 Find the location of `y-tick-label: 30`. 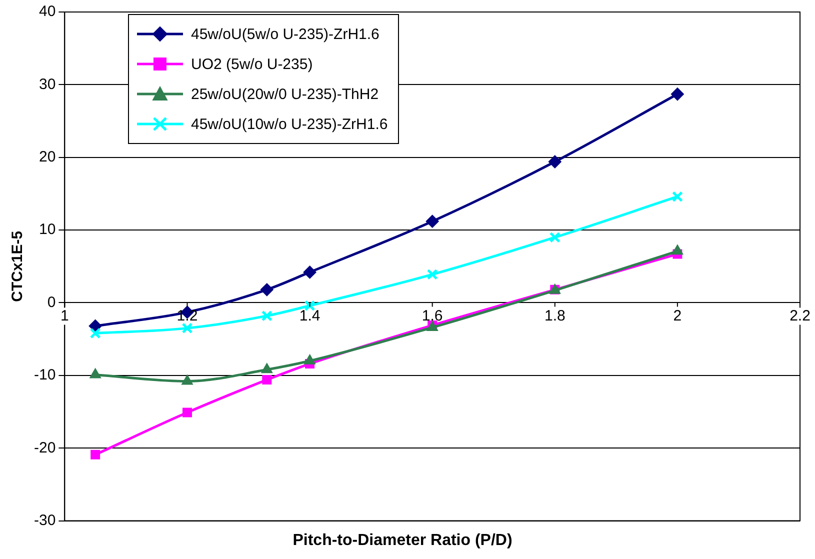

y-tick-label: 30 is located at coordinates (47, 84).